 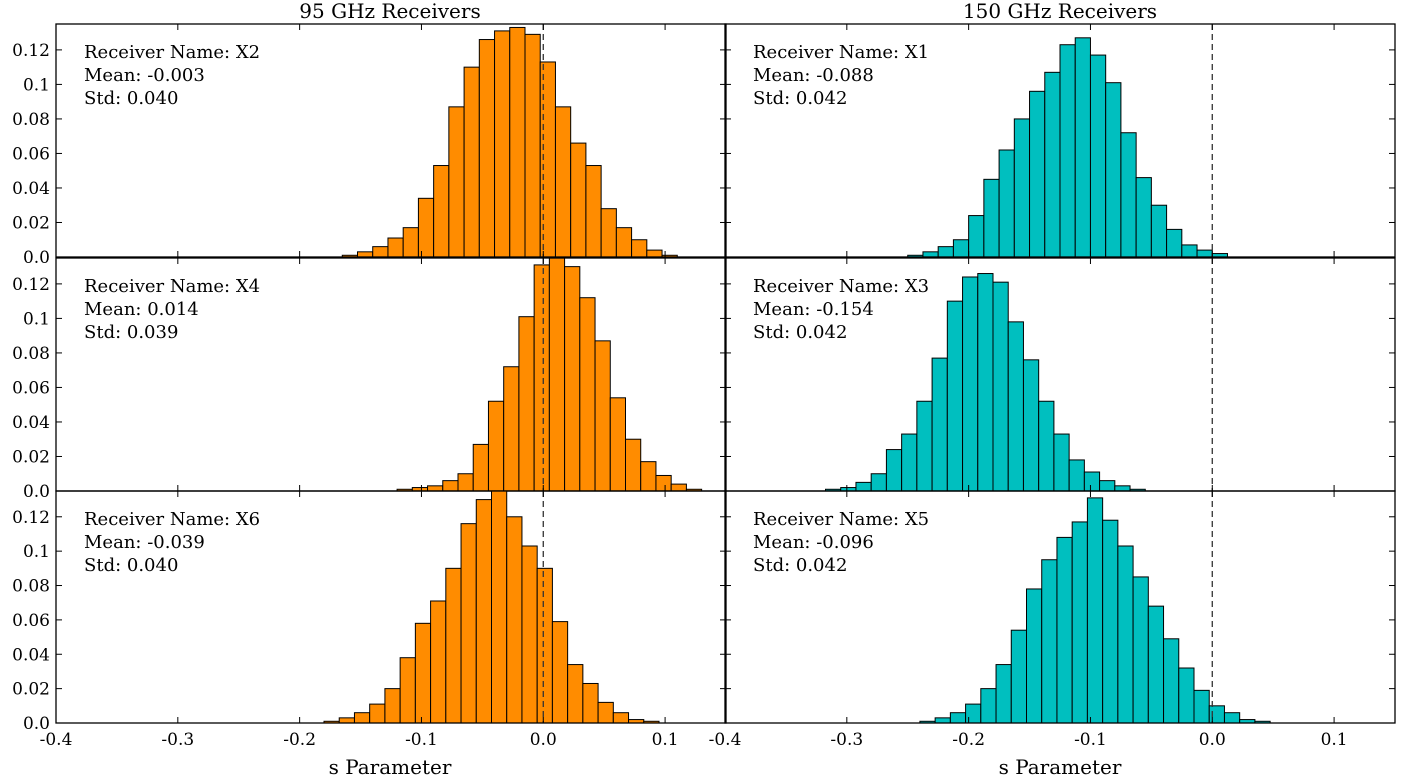 I want to click on ytick-label-X4-4: 0.08, so click(x=31, y=354).